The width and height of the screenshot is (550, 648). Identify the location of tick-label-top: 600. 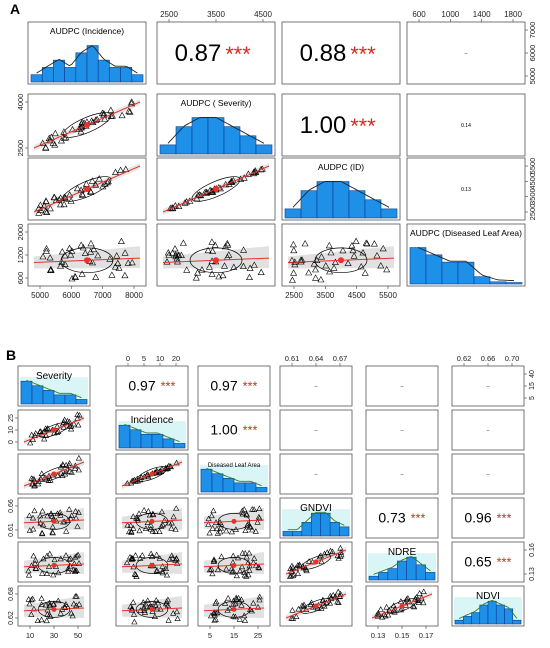
(419, 14).